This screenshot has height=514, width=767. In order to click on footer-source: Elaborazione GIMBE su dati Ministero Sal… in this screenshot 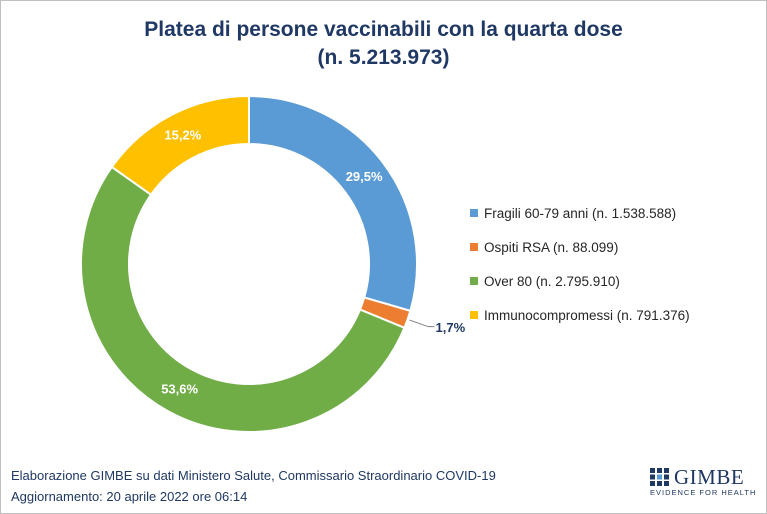, I will do `click(253, 475)`.